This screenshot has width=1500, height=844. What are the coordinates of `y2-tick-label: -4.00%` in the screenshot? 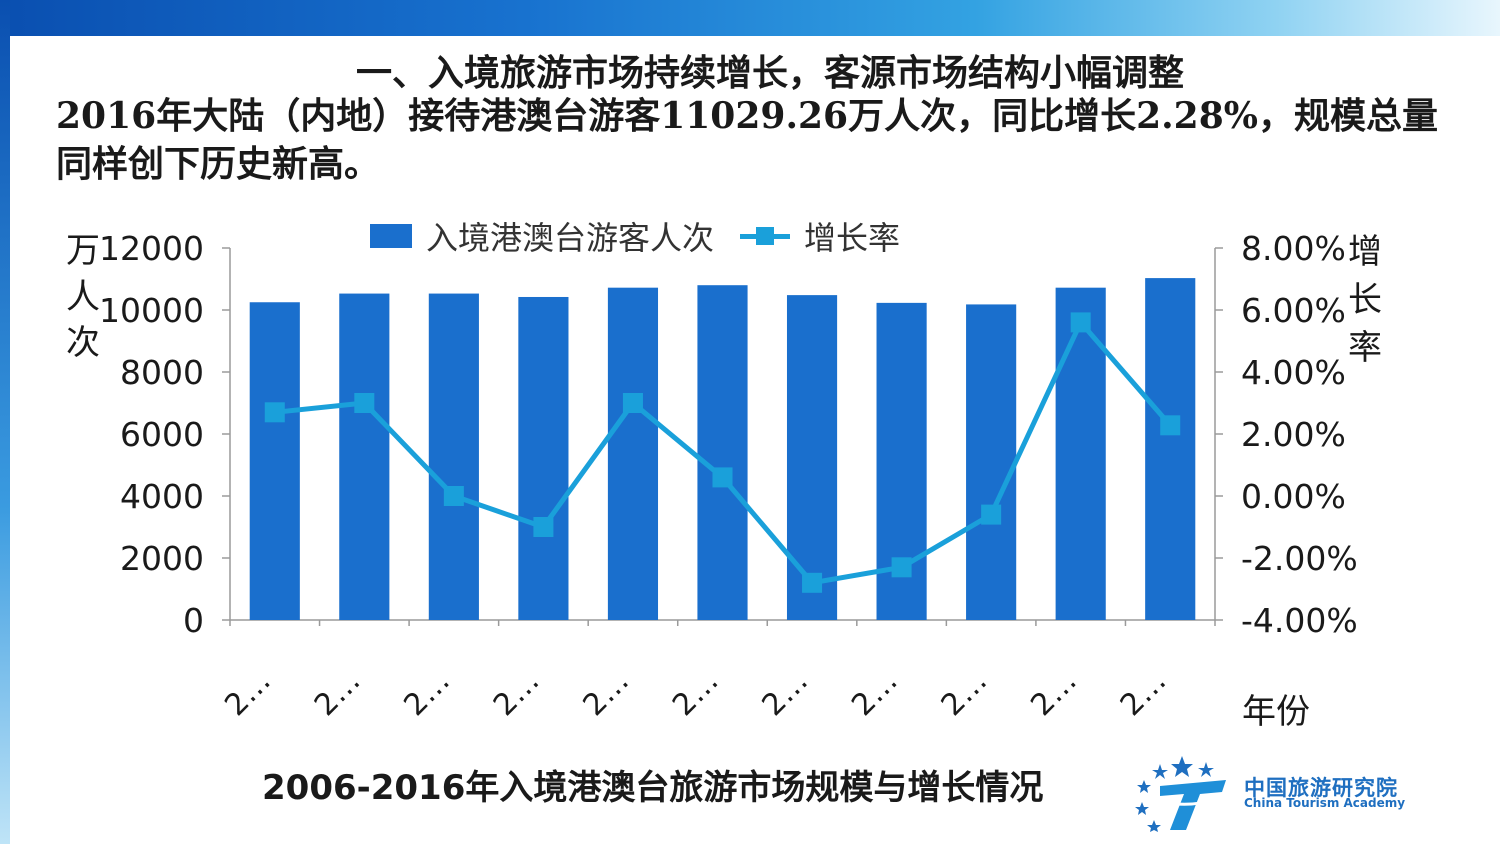 It's located at (1299, 620).